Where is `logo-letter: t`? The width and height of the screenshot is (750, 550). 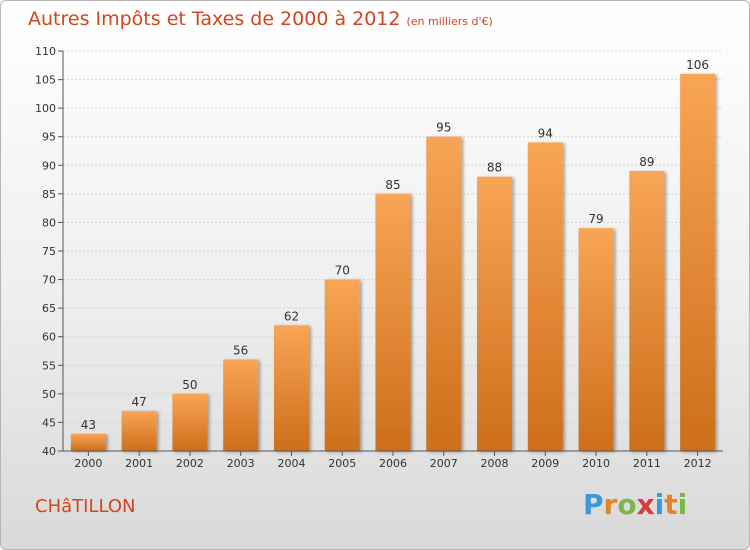
logo-letter: t is located at coordinates (671, 504).